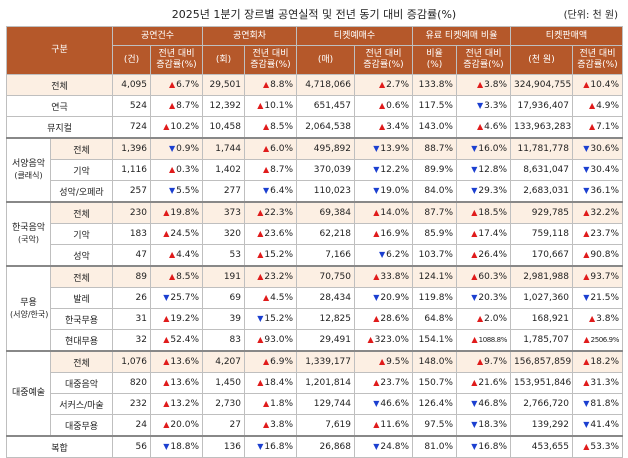  I want to click on change-value: 9.7%, so click(495, 362).